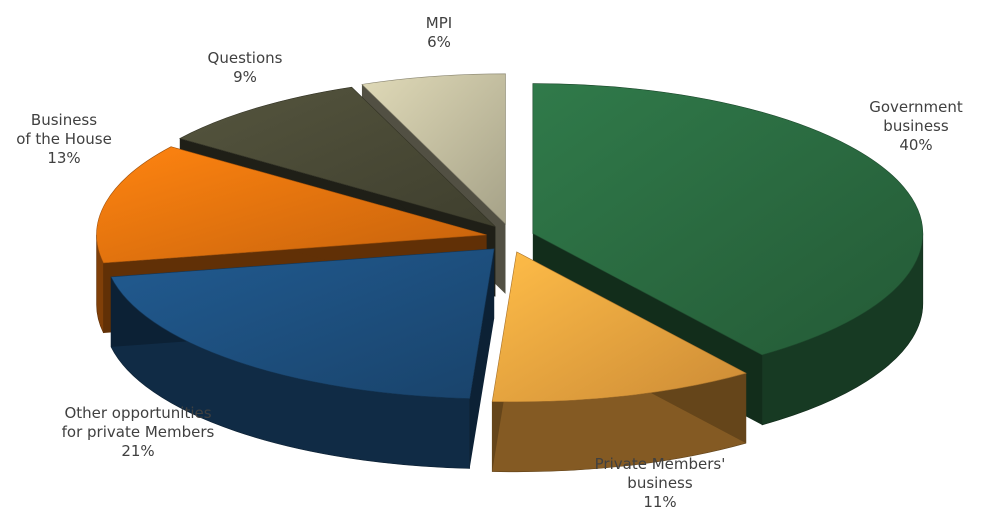  What do you see at coordinates (433, 149) in the screenshot?
I see `pie-slice-mpi` at bounding box center [433, 149].